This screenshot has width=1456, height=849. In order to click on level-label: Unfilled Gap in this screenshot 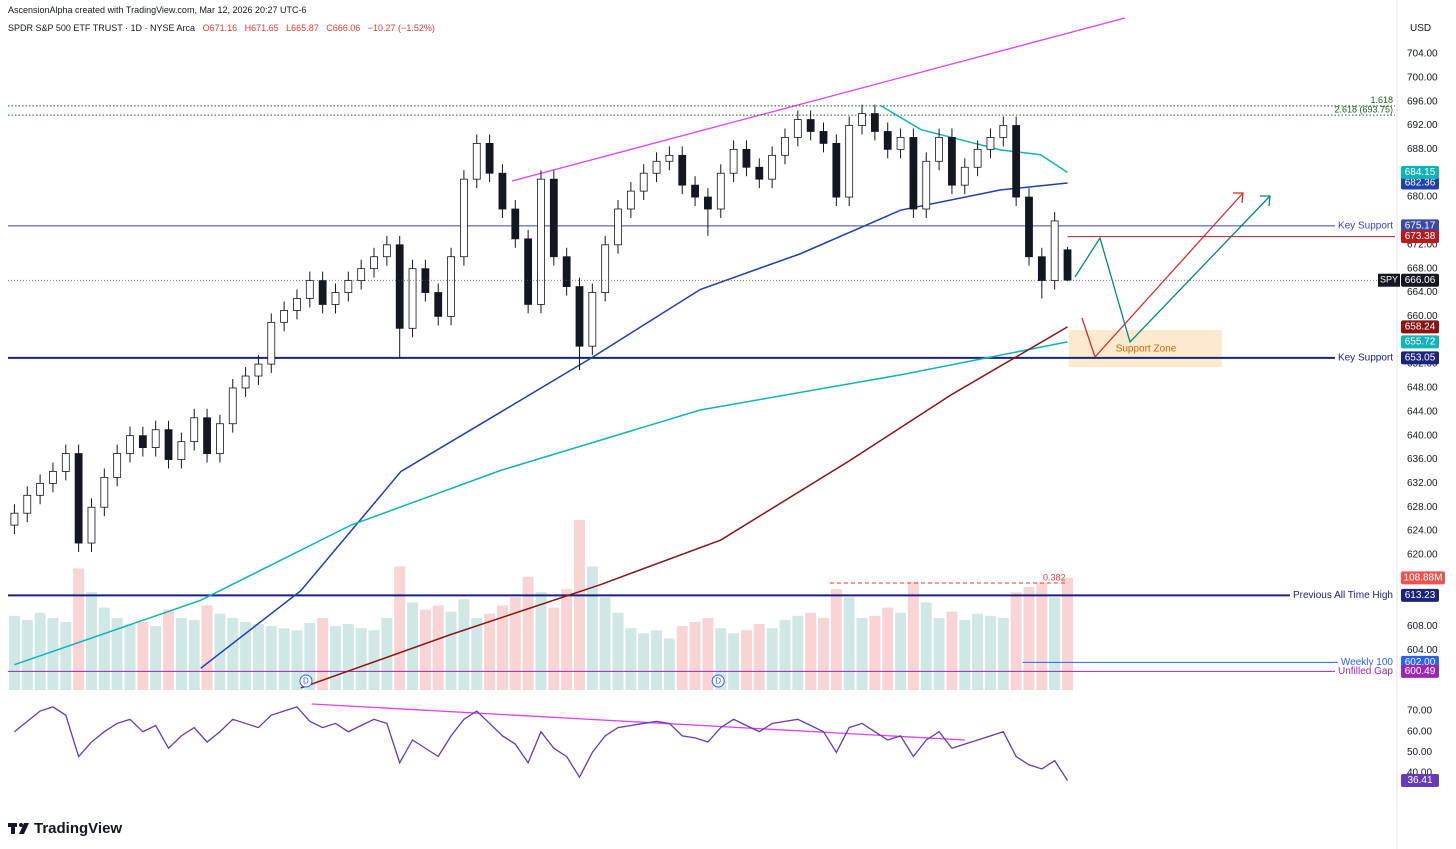, I will do `click(1365, 671)`.